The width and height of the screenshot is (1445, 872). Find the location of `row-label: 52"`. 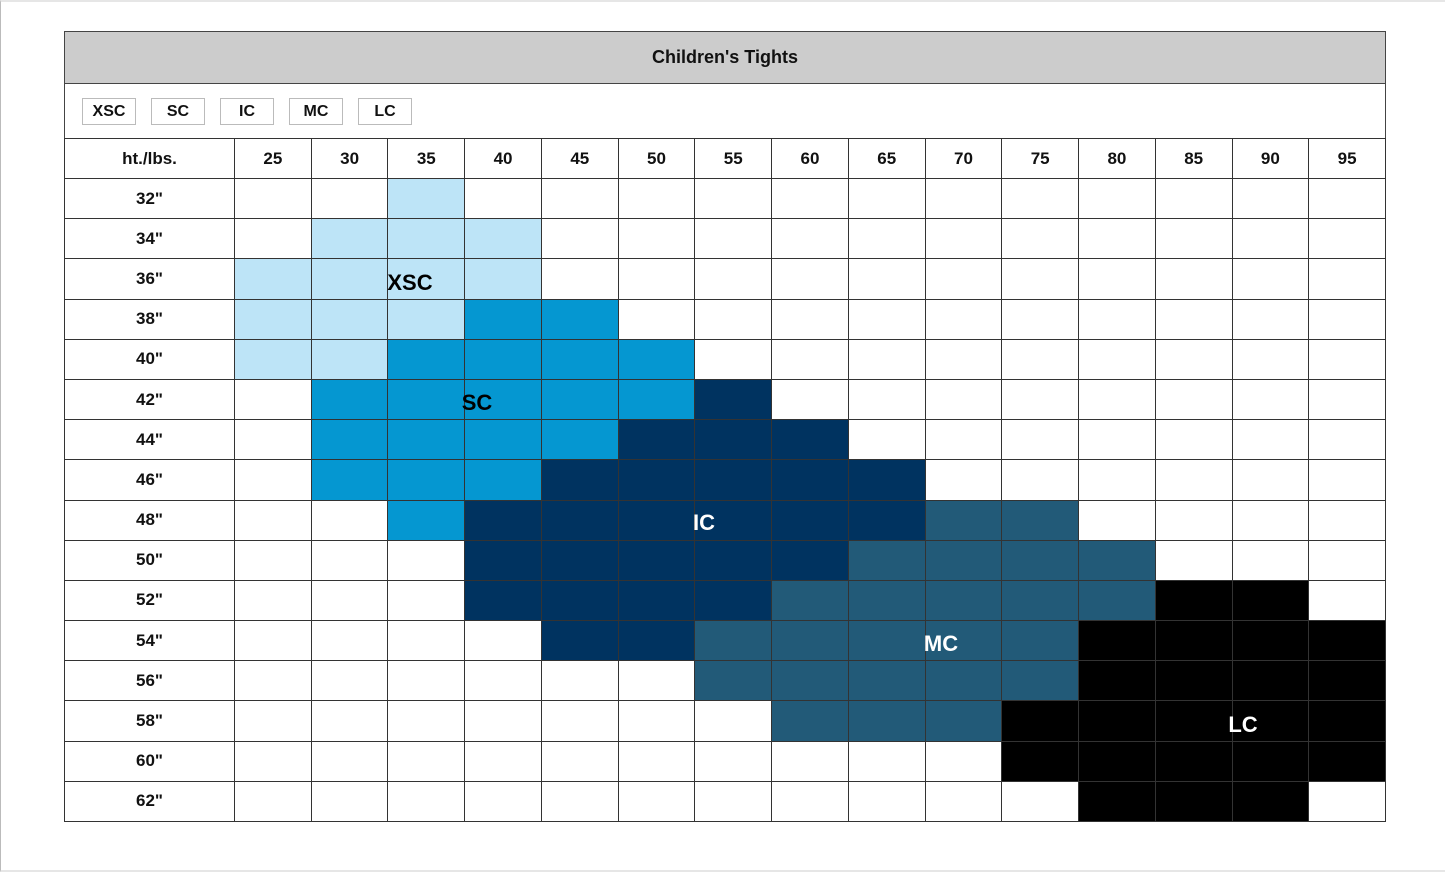

row-label: 52" is located at coordinates (149, 600).